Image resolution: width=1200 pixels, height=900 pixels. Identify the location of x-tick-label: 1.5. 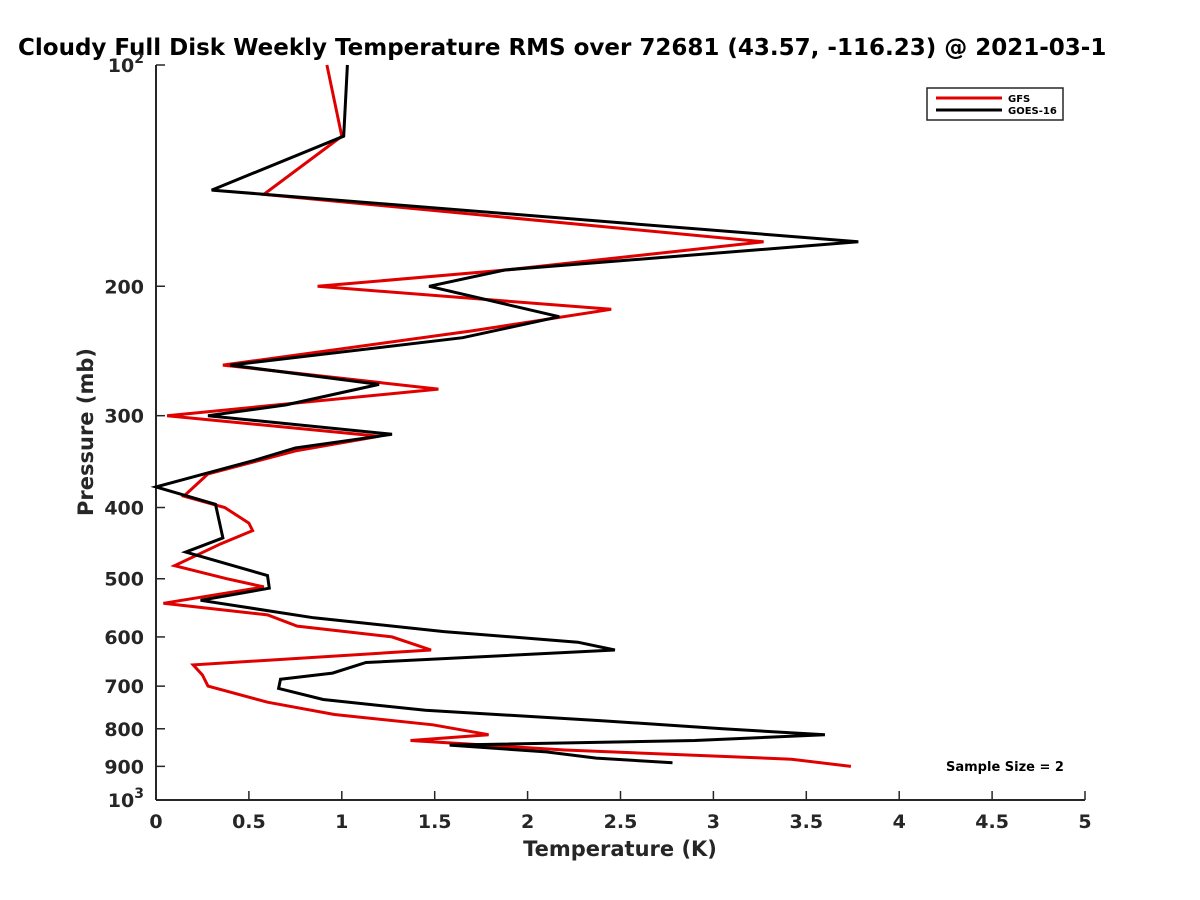
(435, 822).